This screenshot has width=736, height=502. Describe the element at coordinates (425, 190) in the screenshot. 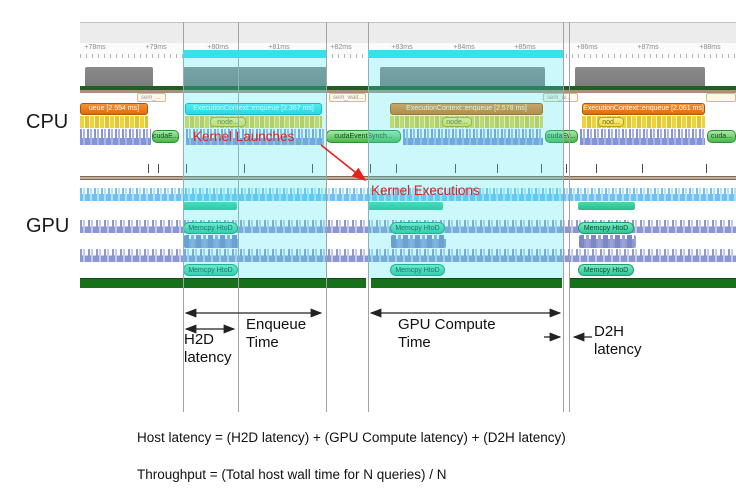

I see `kernel-executions-callout: Kernel Executions` at that location.